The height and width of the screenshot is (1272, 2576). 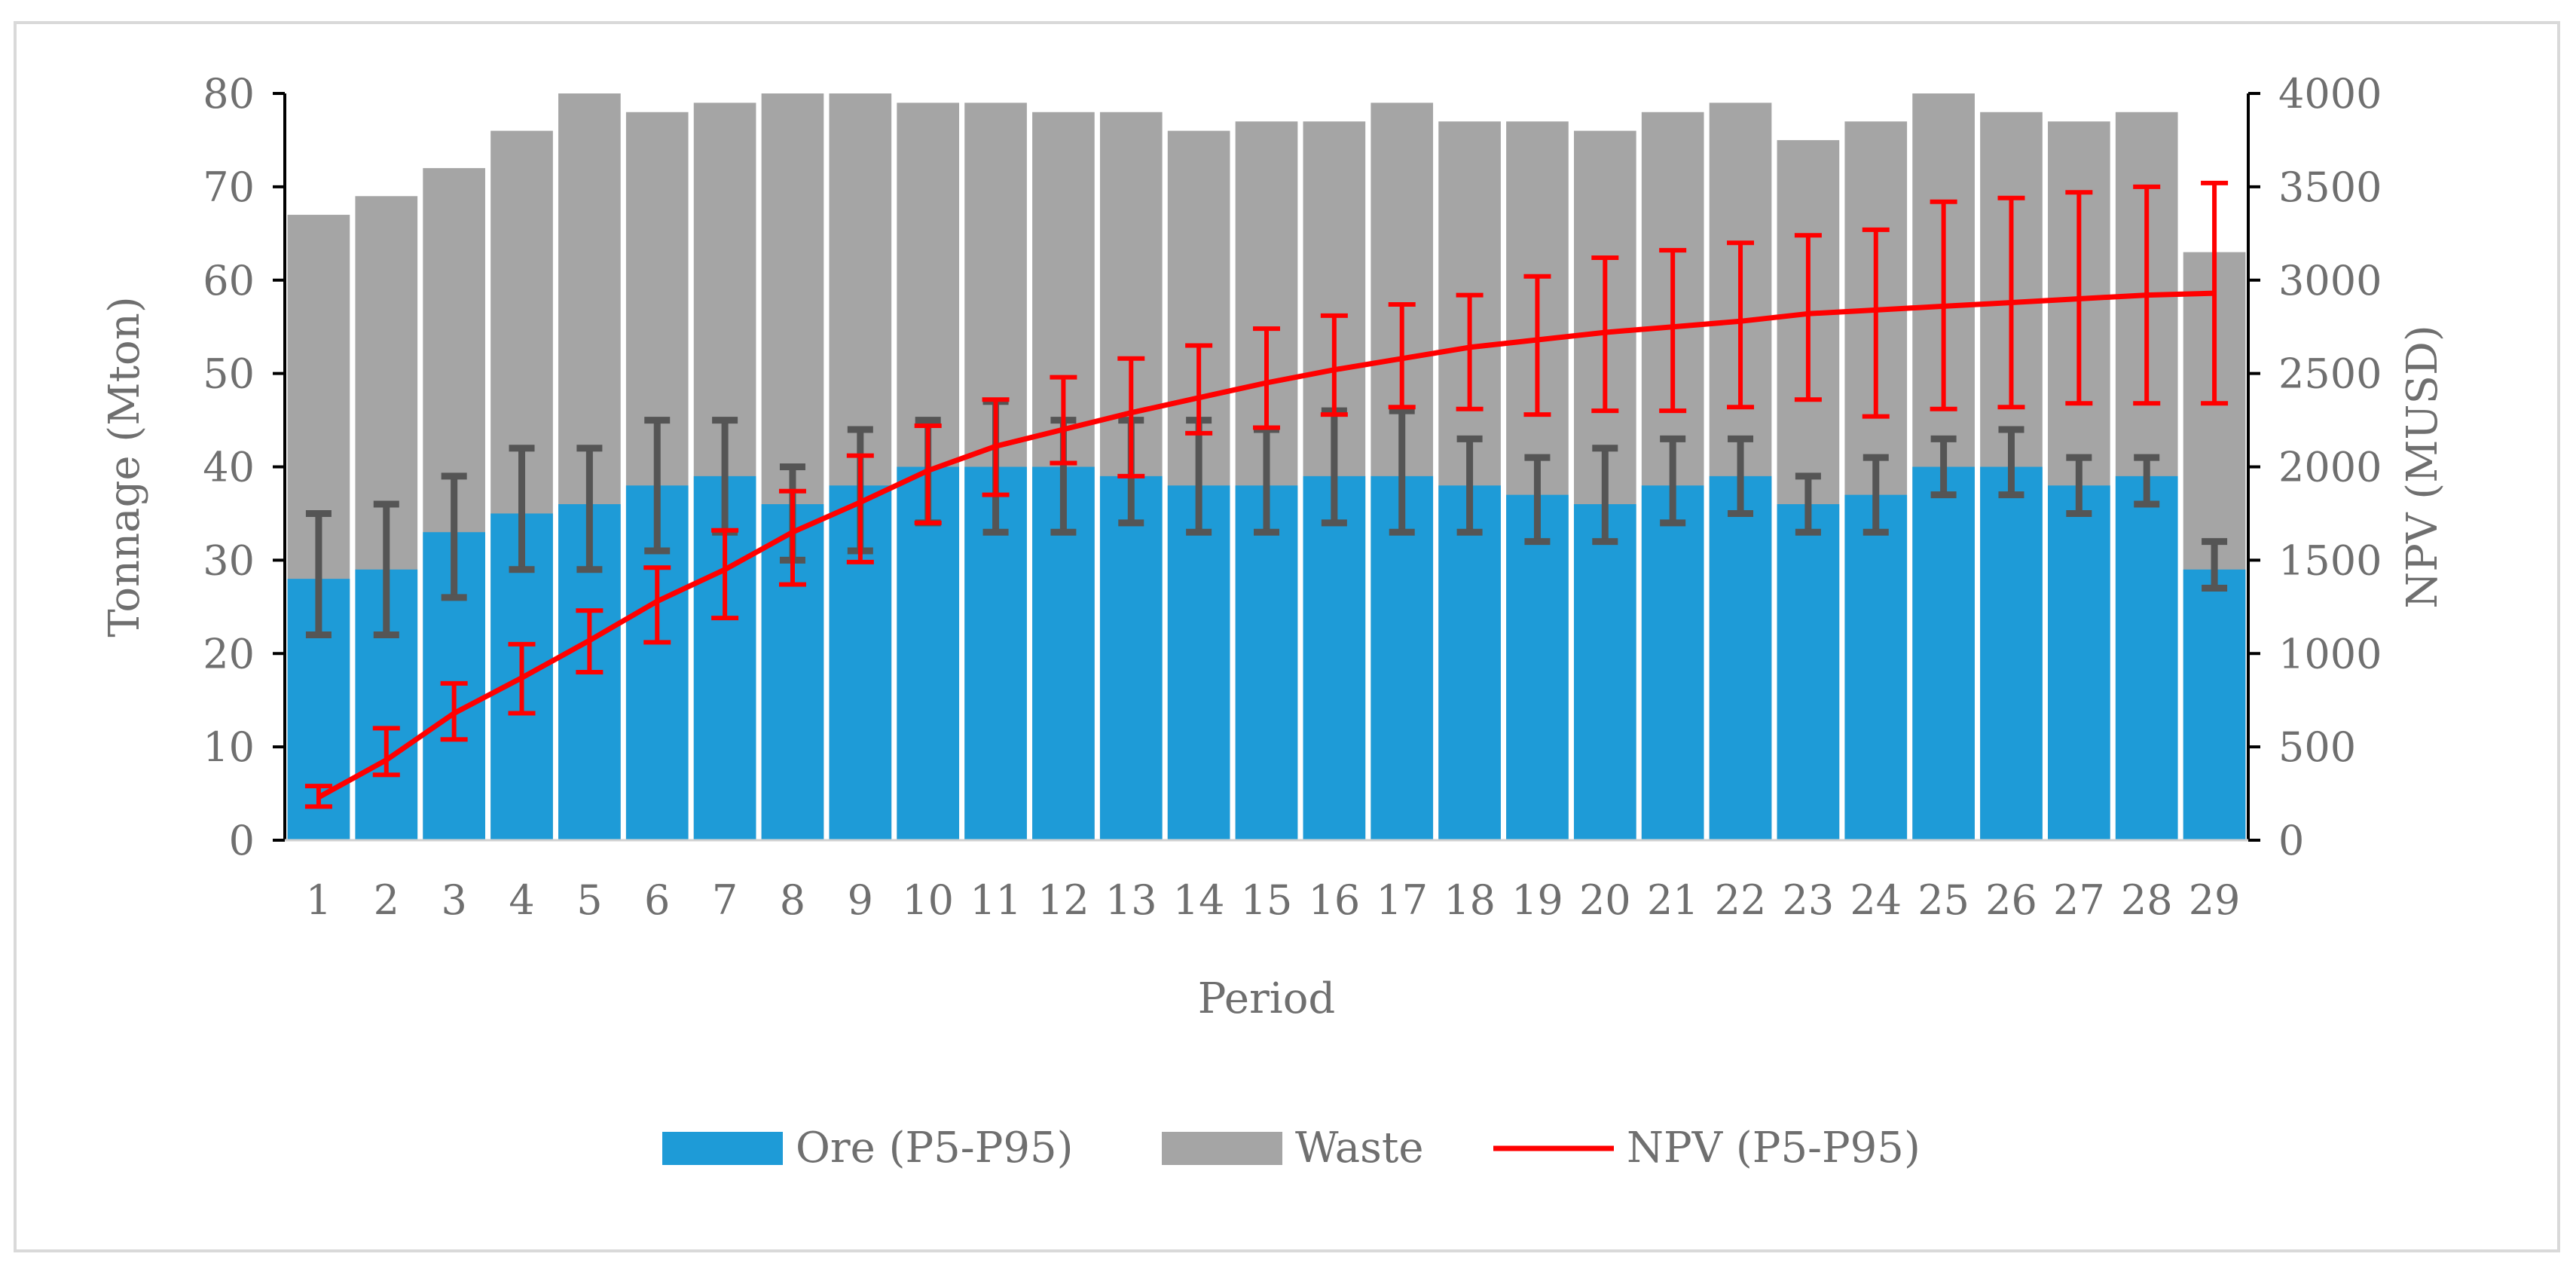 I want to click on legend: Ore (P5-P95) Waste NPV (P5-P95), so click(x=1291, y=1148).